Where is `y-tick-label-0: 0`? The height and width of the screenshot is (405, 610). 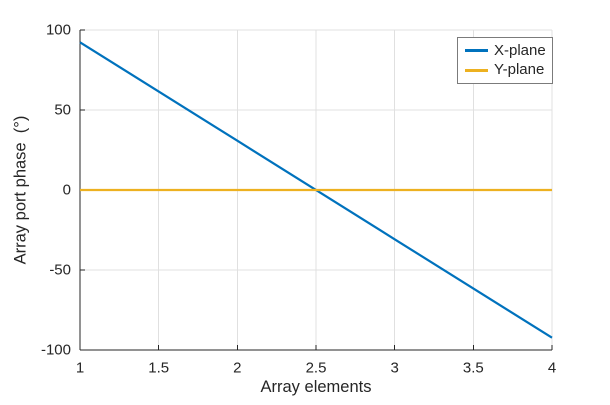 y-tick-label-0: 0 is located at coordinates (67, 190).